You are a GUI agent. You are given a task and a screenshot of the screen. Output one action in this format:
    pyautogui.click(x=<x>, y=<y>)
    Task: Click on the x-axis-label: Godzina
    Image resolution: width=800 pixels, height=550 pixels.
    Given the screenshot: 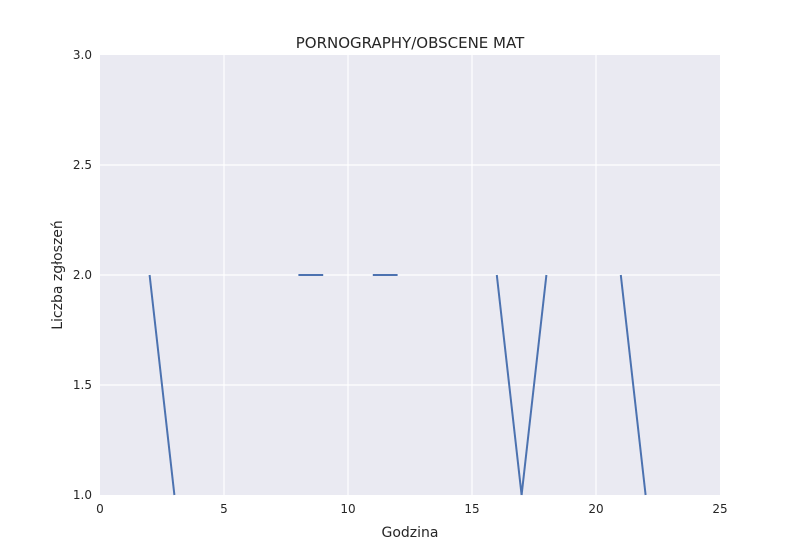 What is the action you would take?
    pyautogui.click(x=410, y=533)
    